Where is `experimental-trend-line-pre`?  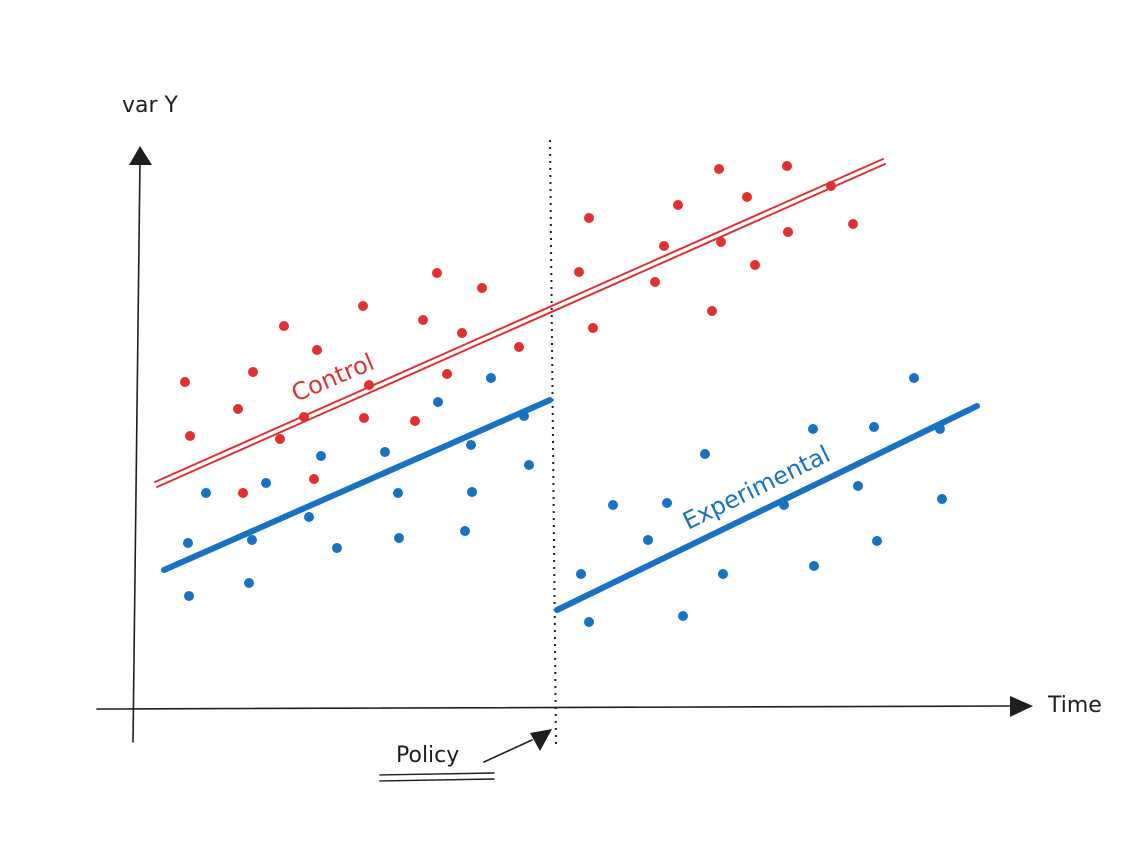 experimental-trend-line-pre is located at coordinates (357, 485).